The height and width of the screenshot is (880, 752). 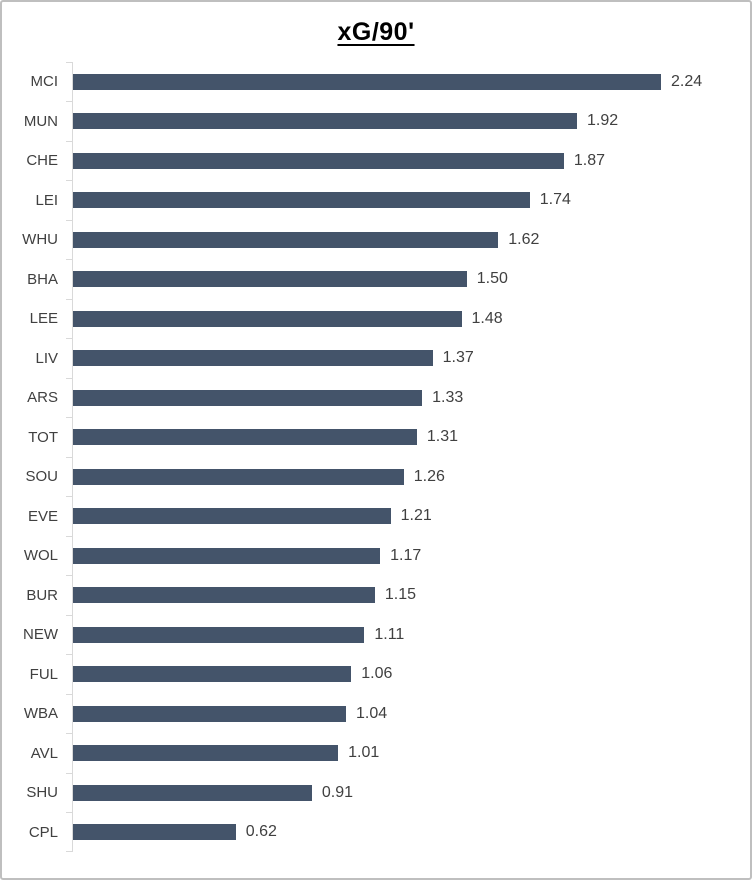 What do you see at coordinates (337, 792) in the screenshot?
I see `value-label: 0.91` at bounding box center [337, 792].